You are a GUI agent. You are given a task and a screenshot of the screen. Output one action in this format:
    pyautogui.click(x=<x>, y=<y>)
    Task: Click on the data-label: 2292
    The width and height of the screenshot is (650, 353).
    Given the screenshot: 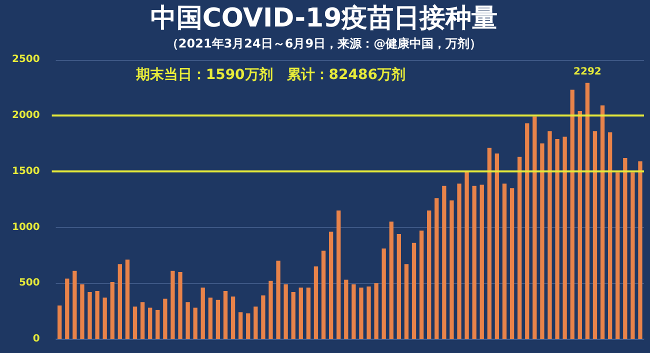 What is the action you would take?
    pyautogui.click(x=588, y=72)
    